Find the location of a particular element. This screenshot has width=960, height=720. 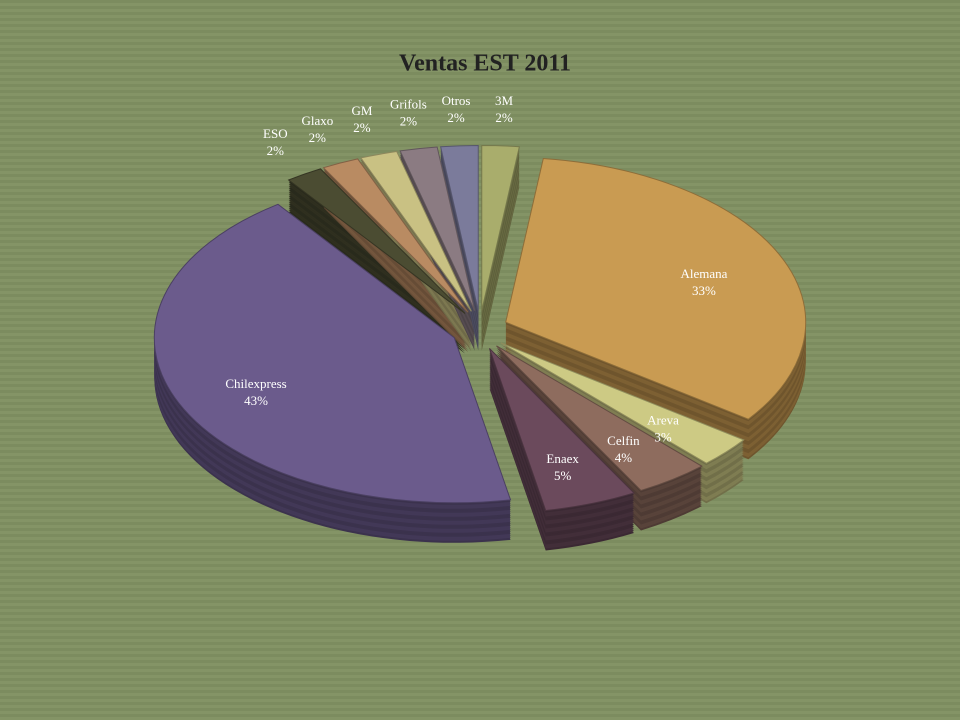

slice-category: Areva is located at coordinates (663, 420).